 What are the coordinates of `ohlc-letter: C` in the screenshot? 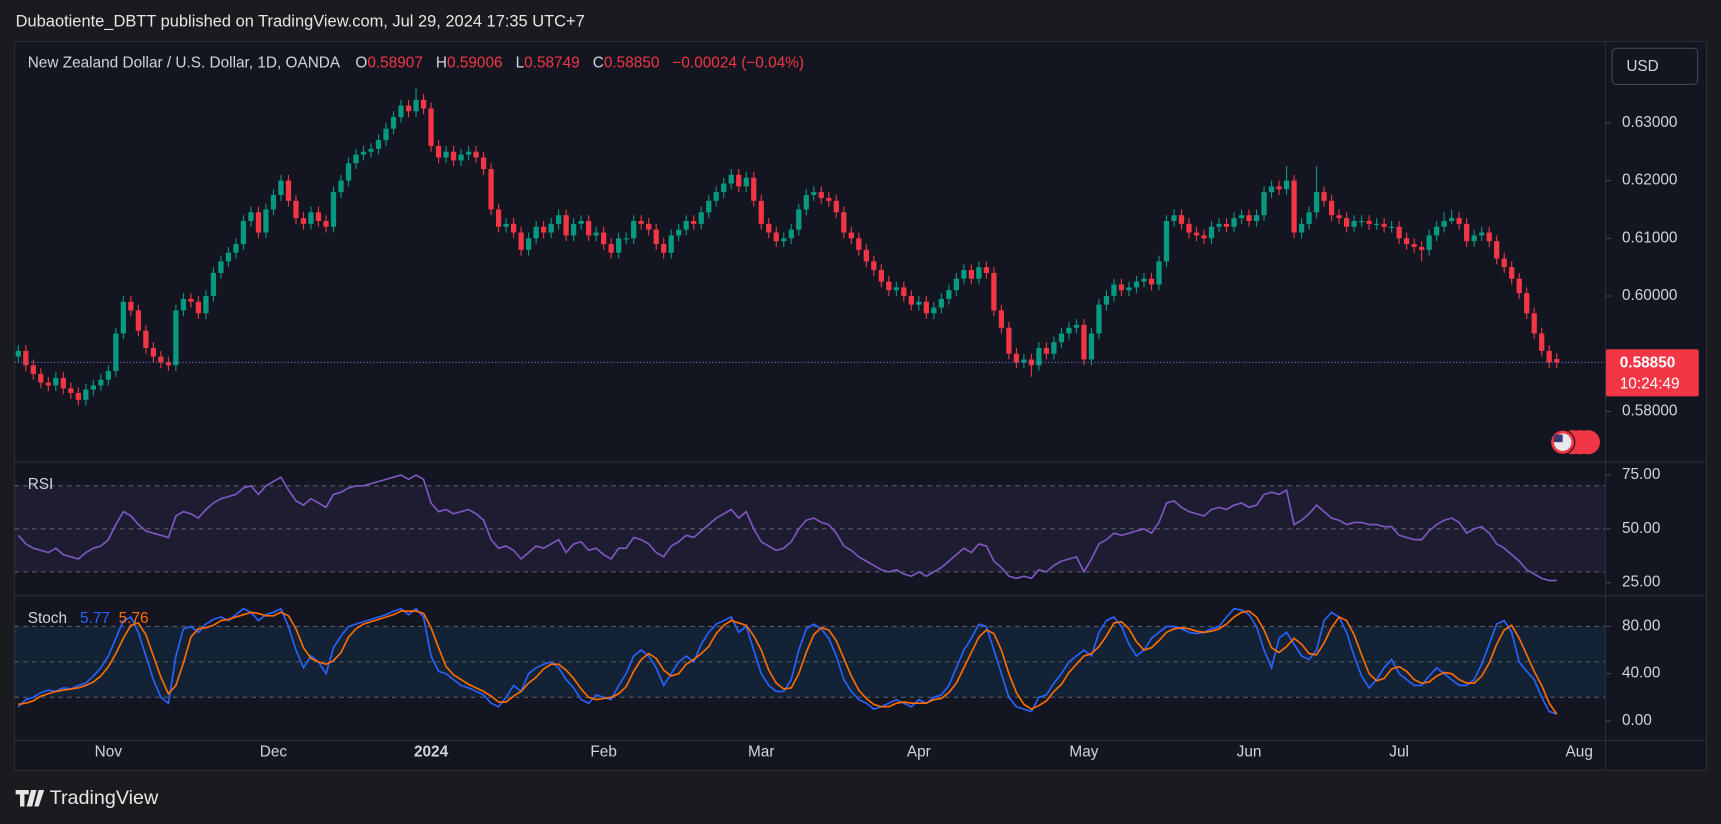 It's located at (598, 63).